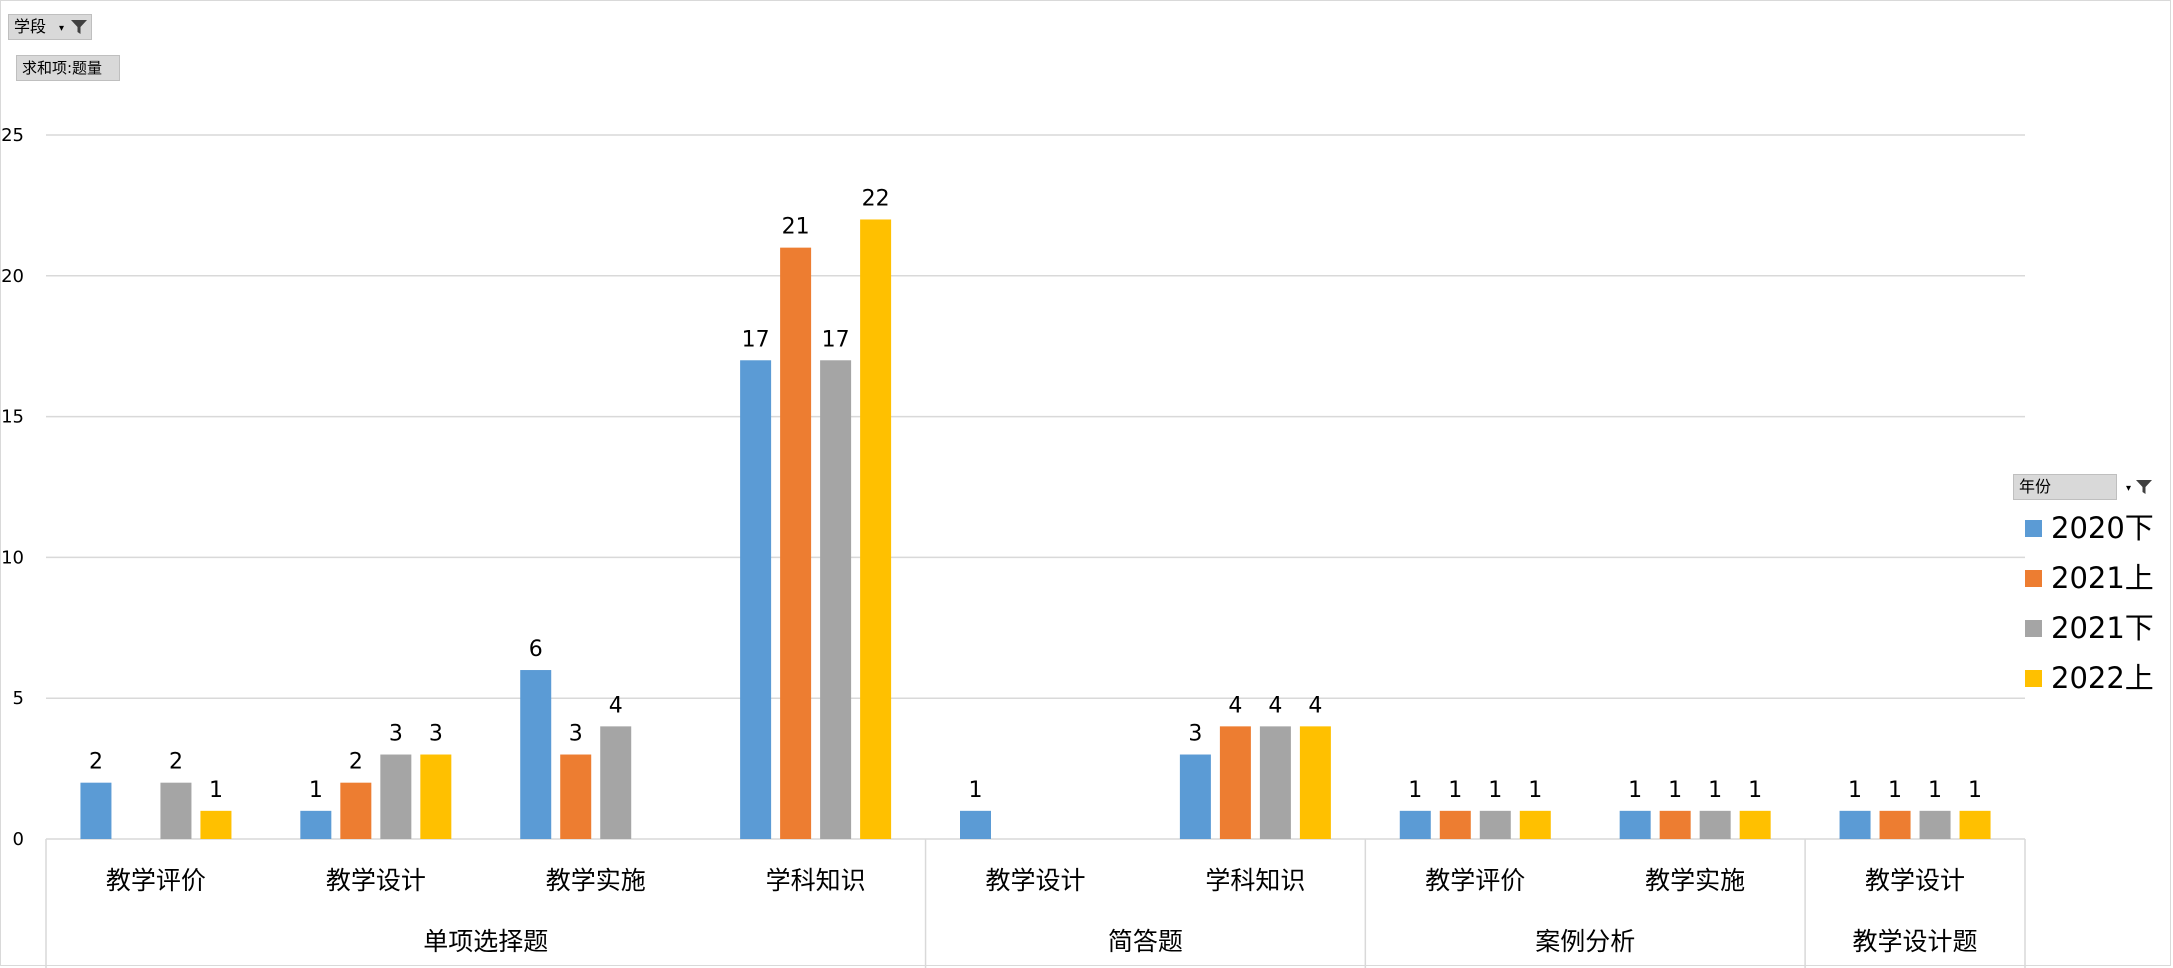 The image size is (2173, 968). What do you see at coordinates (2035, 486) in the screenshot?
I see `year-filter-label: 年份` at bounding box center [2035, 486].